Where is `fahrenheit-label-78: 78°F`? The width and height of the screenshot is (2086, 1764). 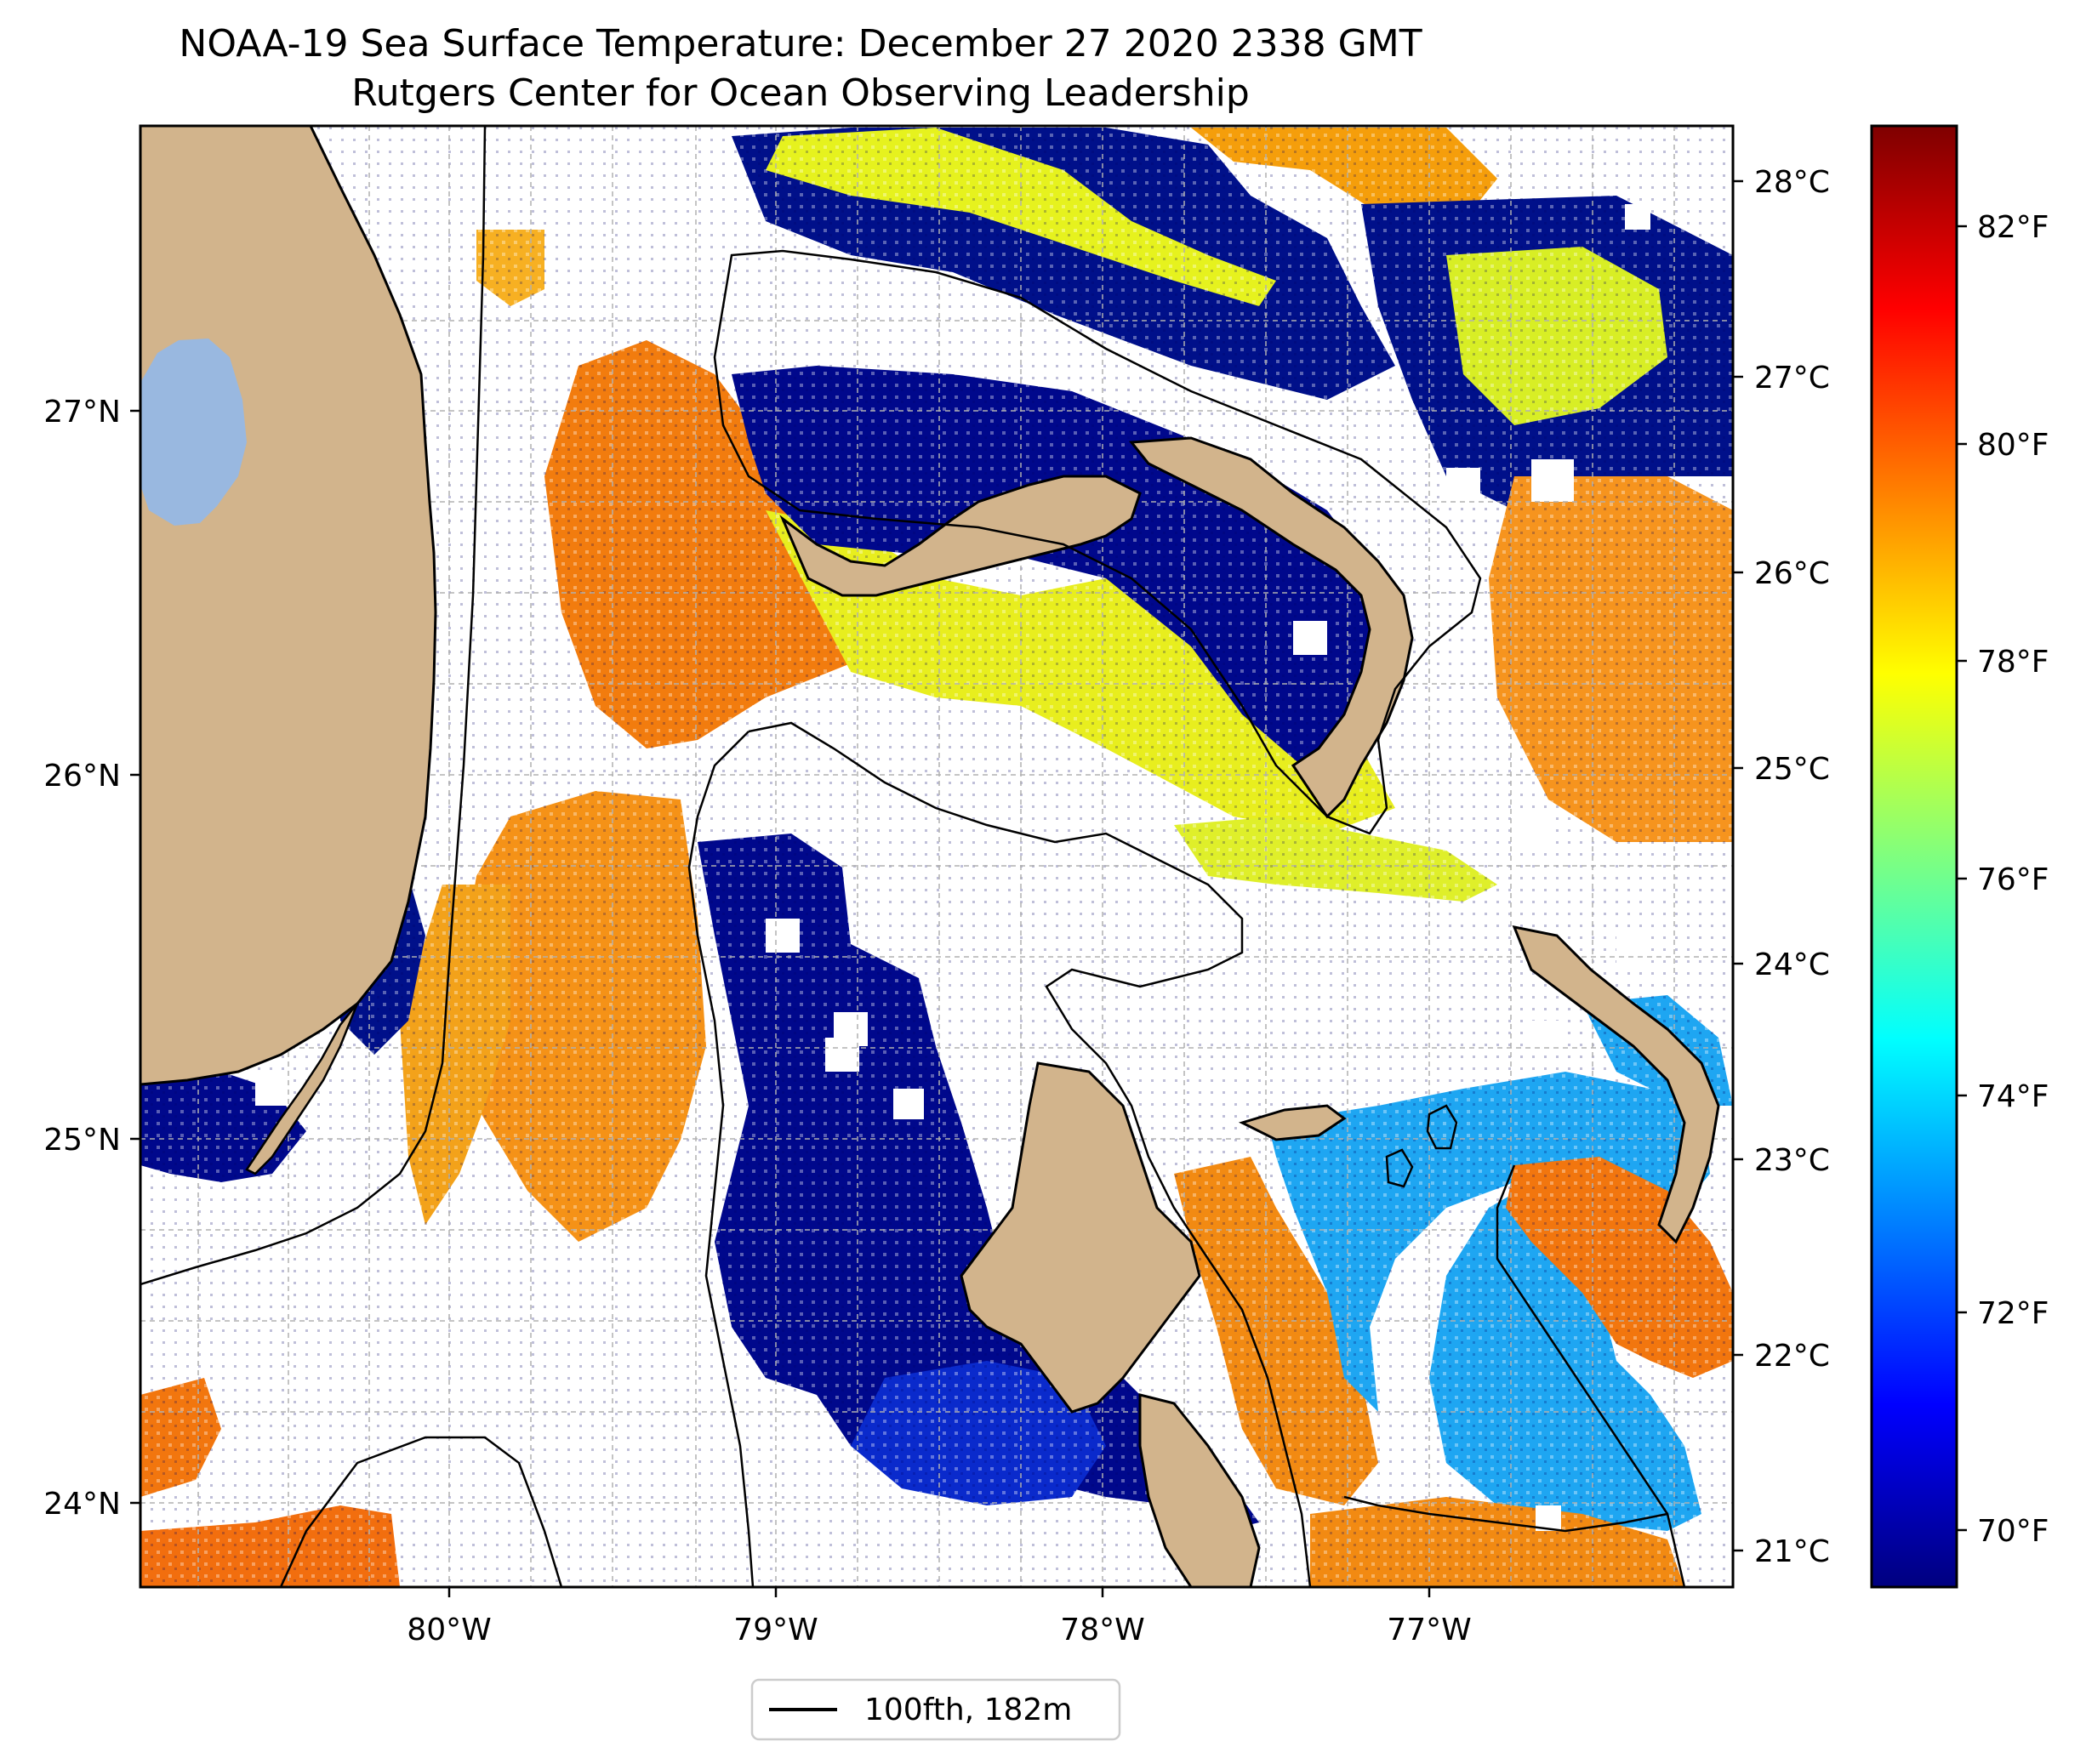
fahrenheit-label-78: 78°F is located at coordinates (2013, 662).